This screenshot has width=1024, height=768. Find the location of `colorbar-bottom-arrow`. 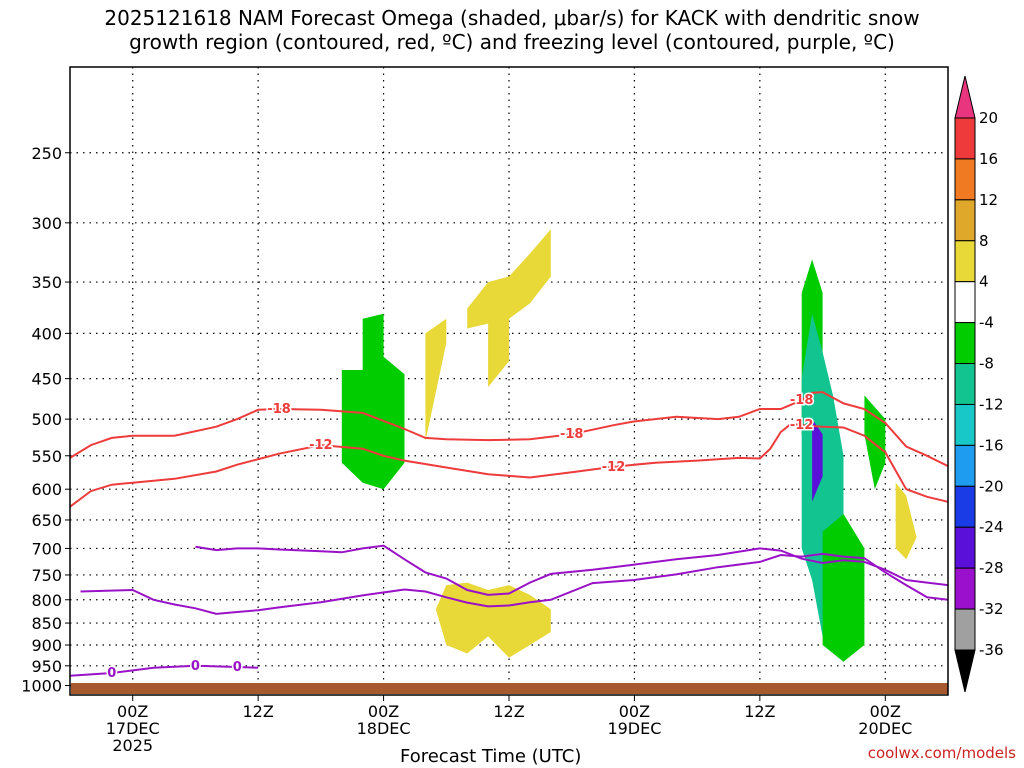

colorbar-bottom-arrow is located at coordinates (965, 671).